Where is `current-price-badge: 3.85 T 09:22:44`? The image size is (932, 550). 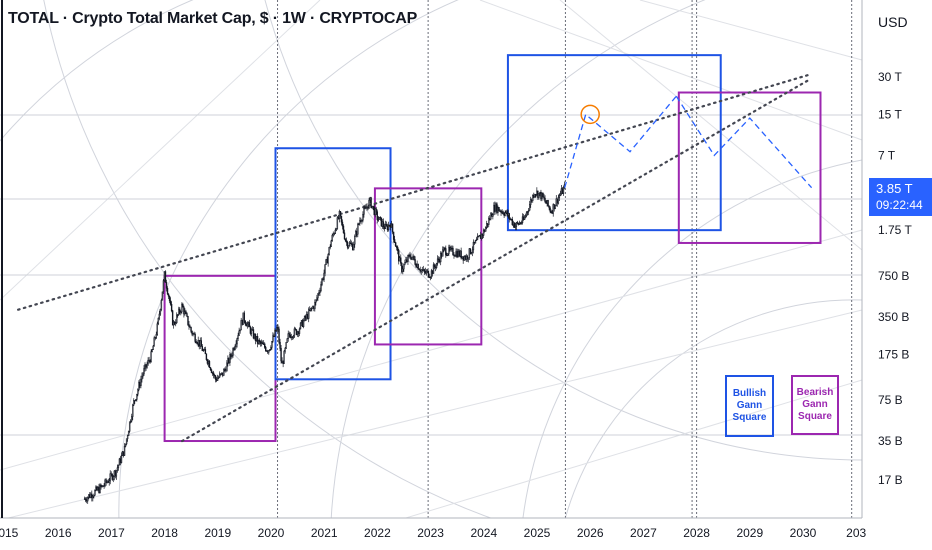 current-price-badge: 3.85 T 09:22:44 is located at coordinates (900, 197).